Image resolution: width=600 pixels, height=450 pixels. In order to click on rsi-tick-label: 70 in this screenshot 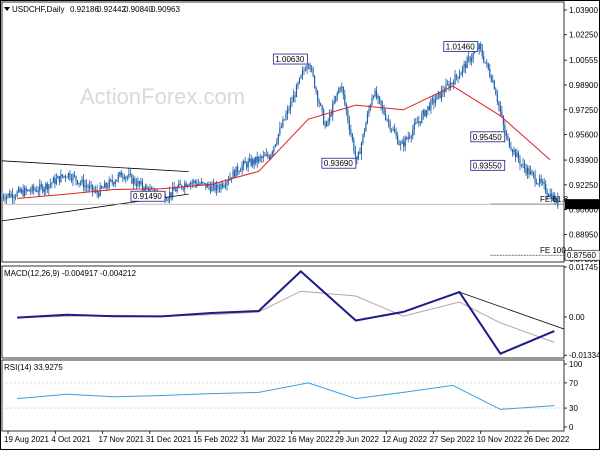, I will do `click(573, 383)`.